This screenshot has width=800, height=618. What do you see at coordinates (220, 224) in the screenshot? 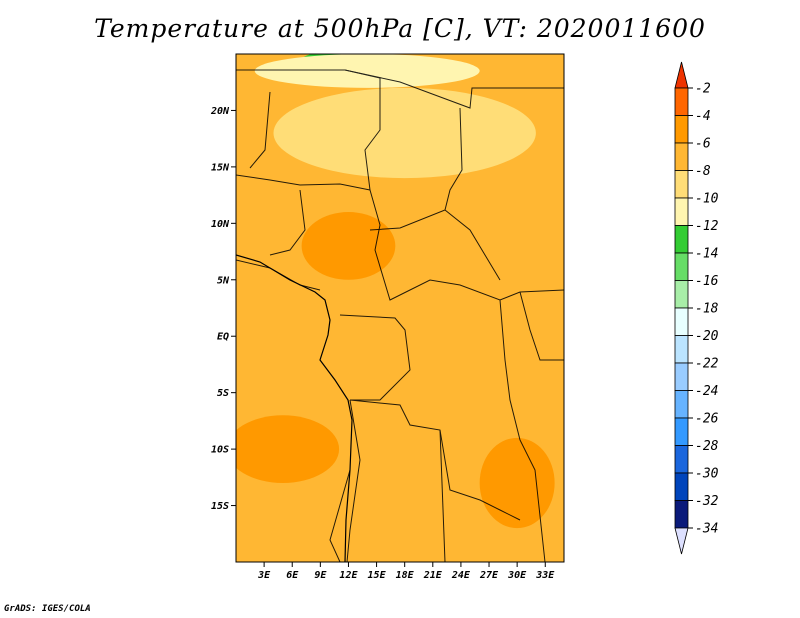
I see `y-tick-label-2: 10N` at bounding box center [220, 224].